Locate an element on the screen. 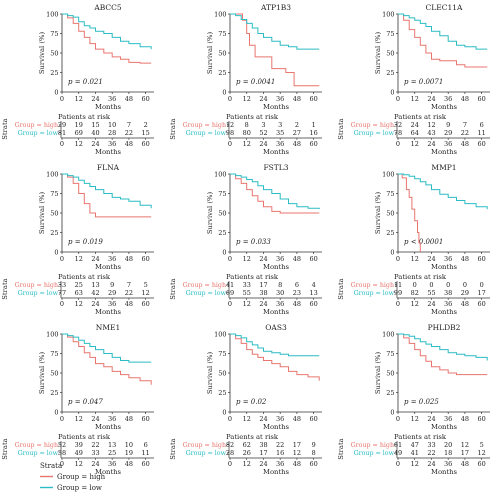  x-tick-label: 48 is located at coordinates (297, 259).